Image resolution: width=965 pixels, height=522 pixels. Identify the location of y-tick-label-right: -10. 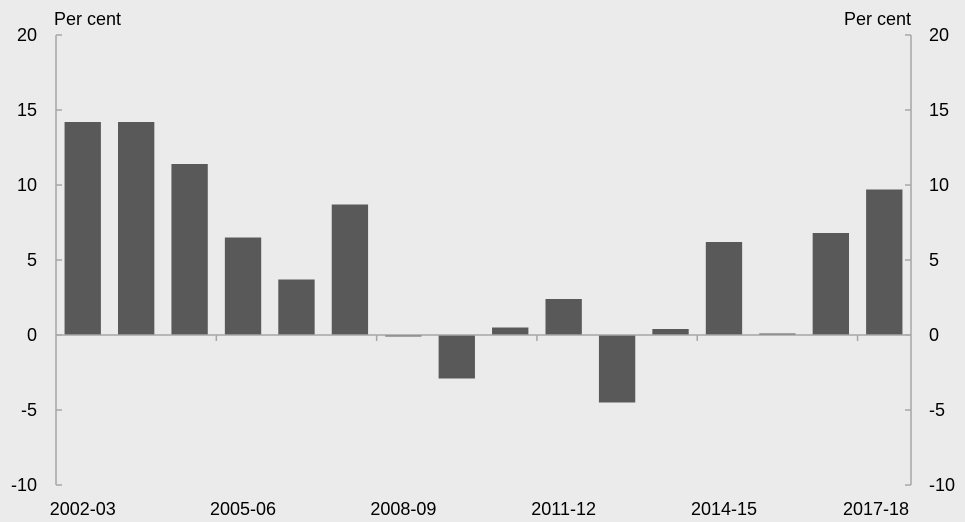
(942, 485).